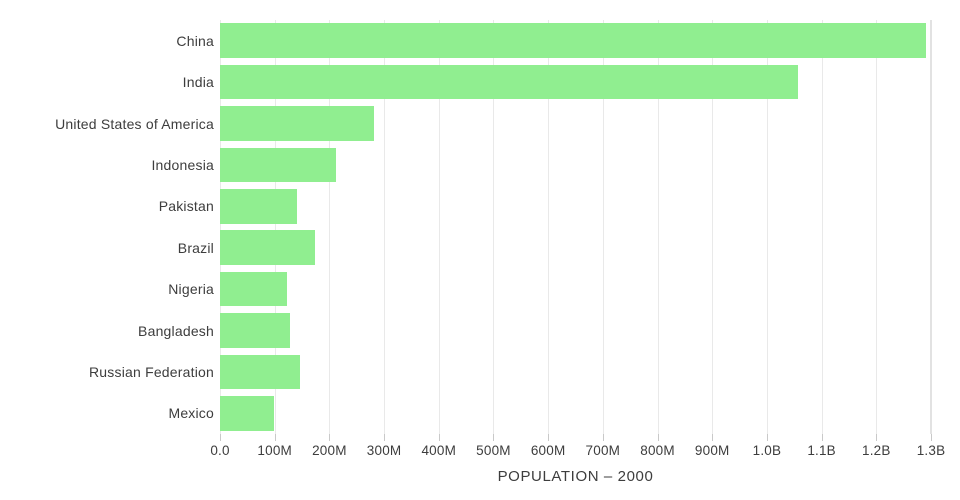  Describe the element at coordinates (274, 450) in the screenshot. I see `x-tick-label: 100M` at that location.